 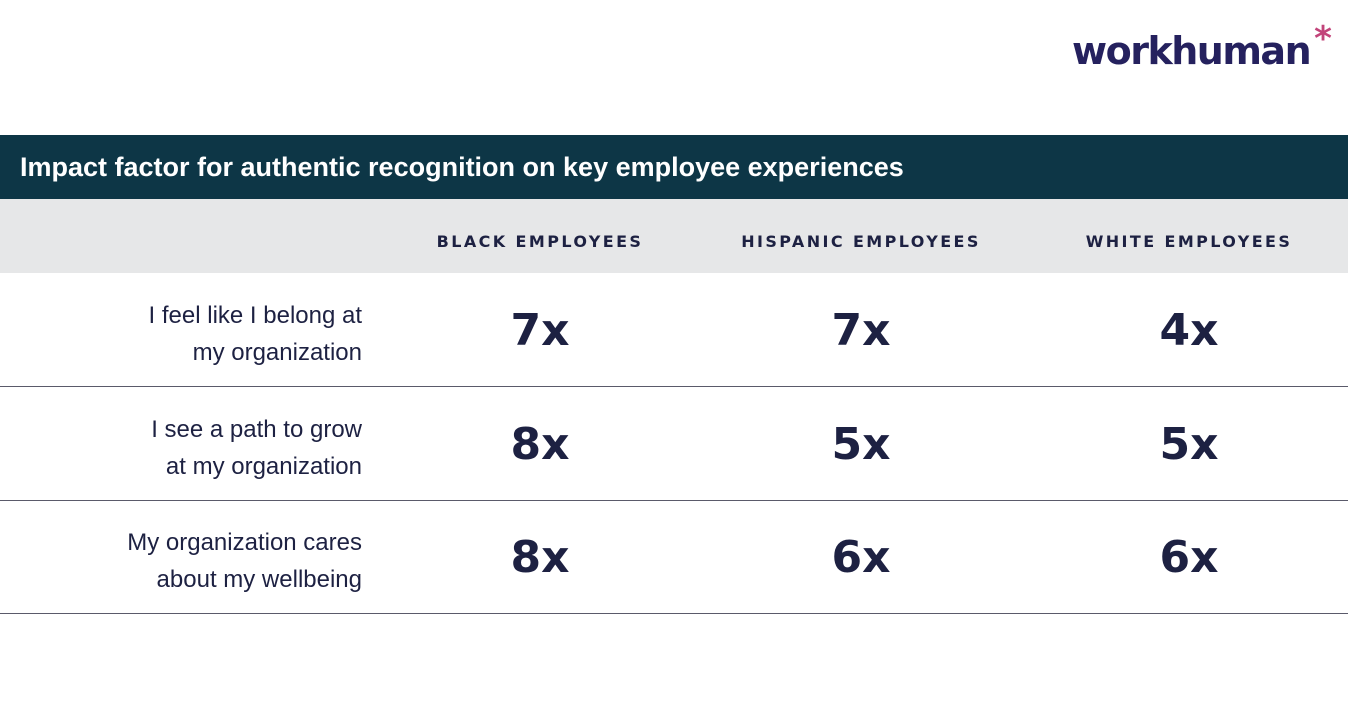 I want to click on logo-text: workhuman, so click(x=1192, y=51).